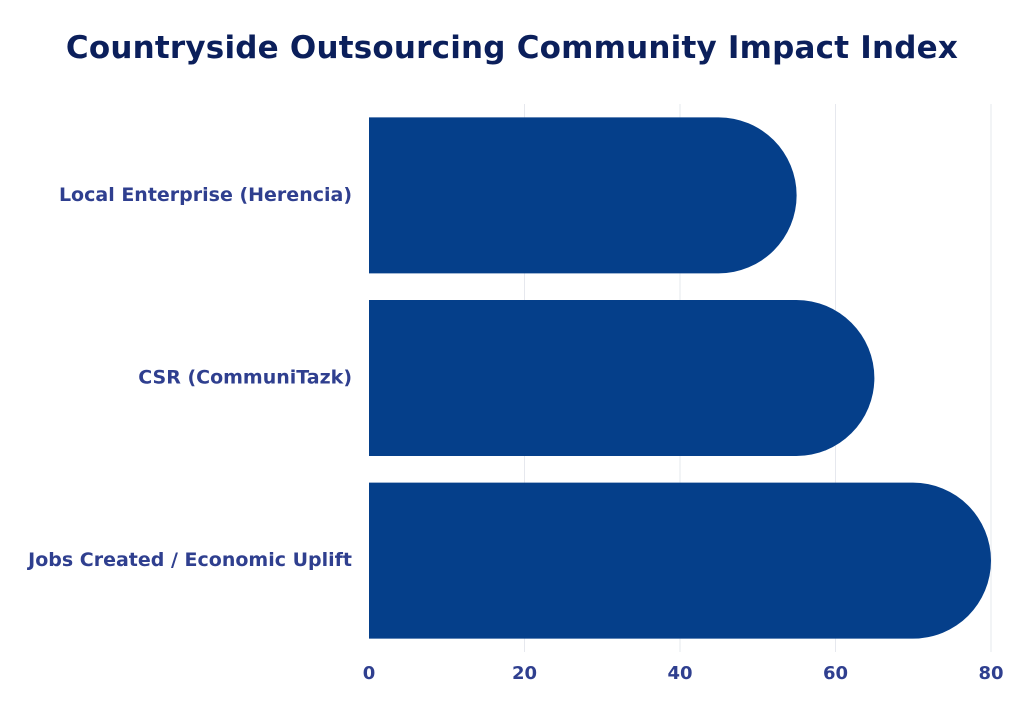 The height and width of the screenshot is (717, 1024). What do you see at coordinates (189, 560) in the screenshot?
I see `category-label-2: Jobs Created / Economic Uplift` at bounding box center [189, 560].